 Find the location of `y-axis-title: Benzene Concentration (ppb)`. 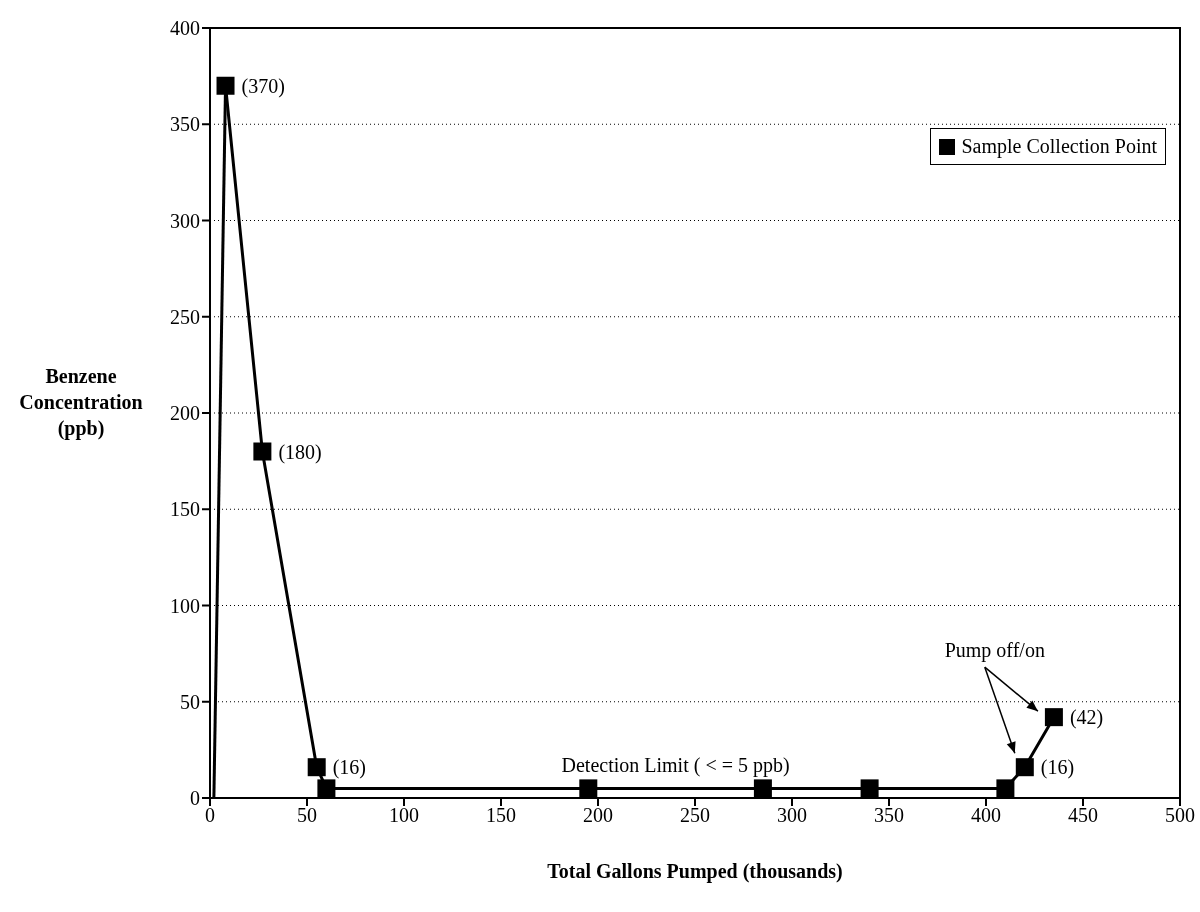

y-axis-title: Benzene Concentration (ppb) is located at coordinates (81, 402).